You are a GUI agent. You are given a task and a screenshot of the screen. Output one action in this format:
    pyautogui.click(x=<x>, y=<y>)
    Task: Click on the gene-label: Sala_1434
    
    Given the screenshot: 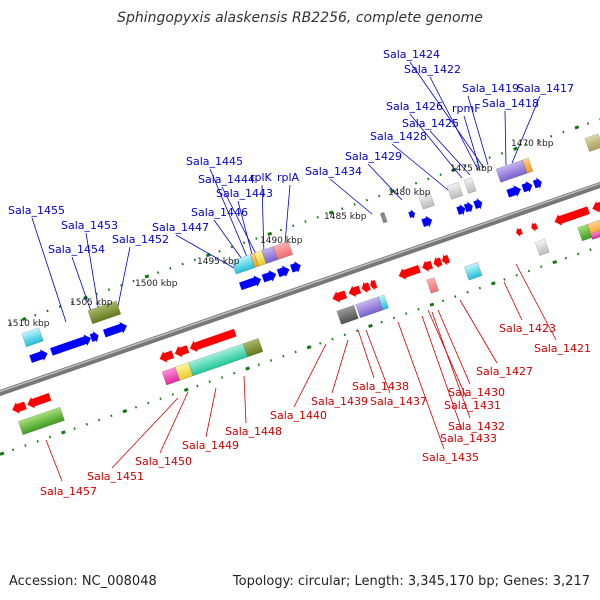 What is the action you would take?
    pyautogui.click(x=333, y=171)
    